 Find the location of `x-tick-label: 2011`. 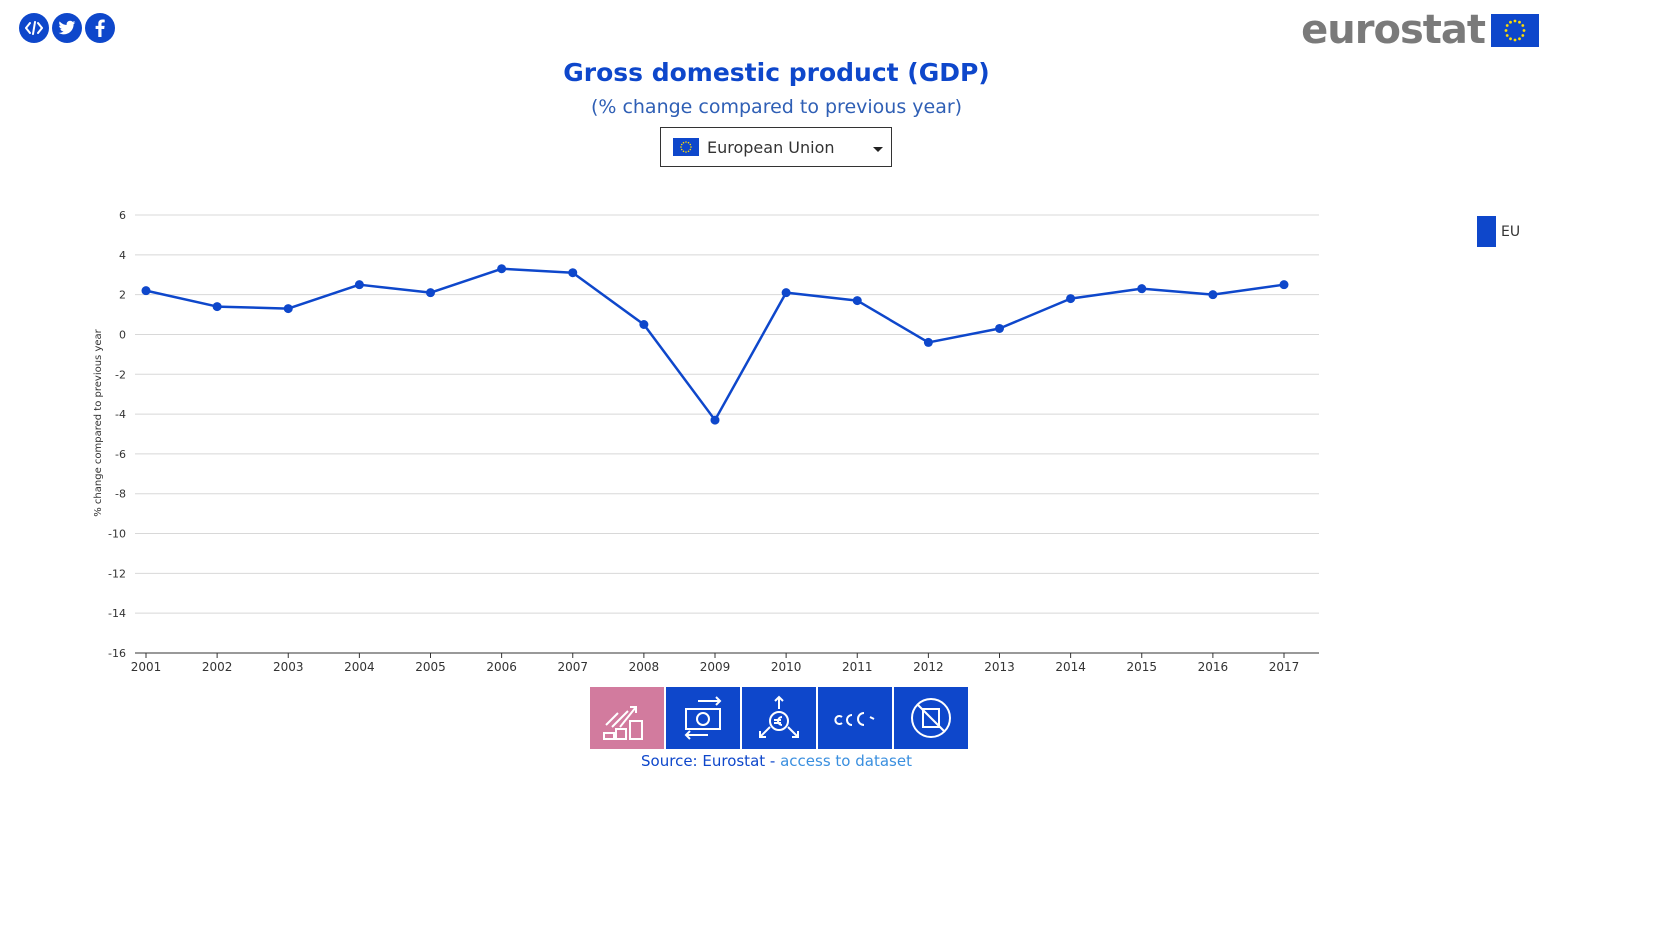

x-tick-label: 2011 is located at coordinates (857, 667).